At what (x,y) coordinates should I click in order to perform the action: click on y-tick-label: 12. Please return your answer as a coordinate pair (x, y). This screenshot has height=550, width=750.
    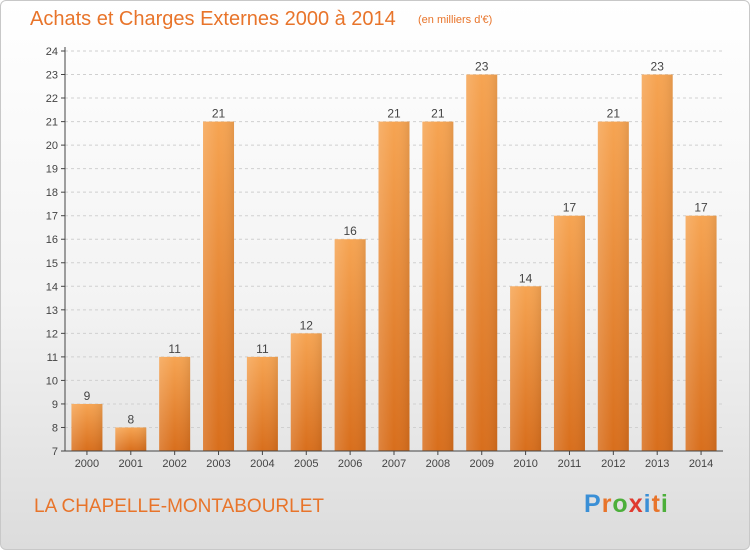
    Looking at the image, I should click on (52, 334).